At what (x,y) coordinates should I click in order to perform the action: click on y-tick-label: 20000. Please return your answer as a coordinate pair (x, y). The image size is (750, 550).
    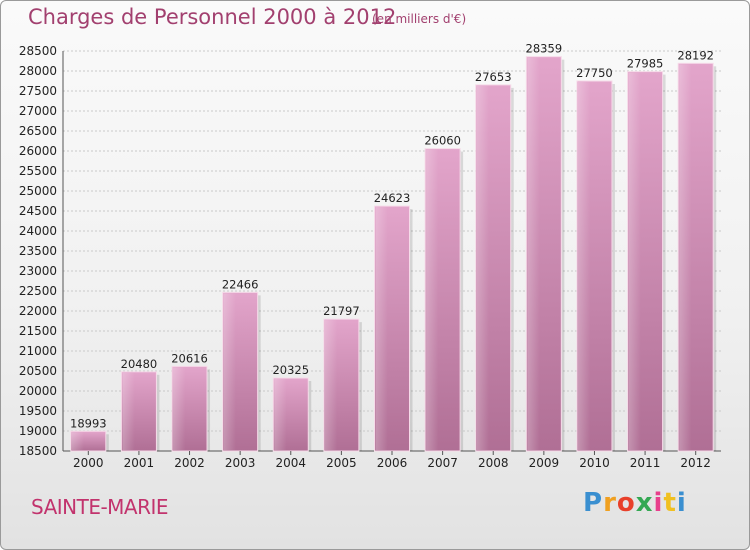
    Looking at the image, I should click on (38, 391).